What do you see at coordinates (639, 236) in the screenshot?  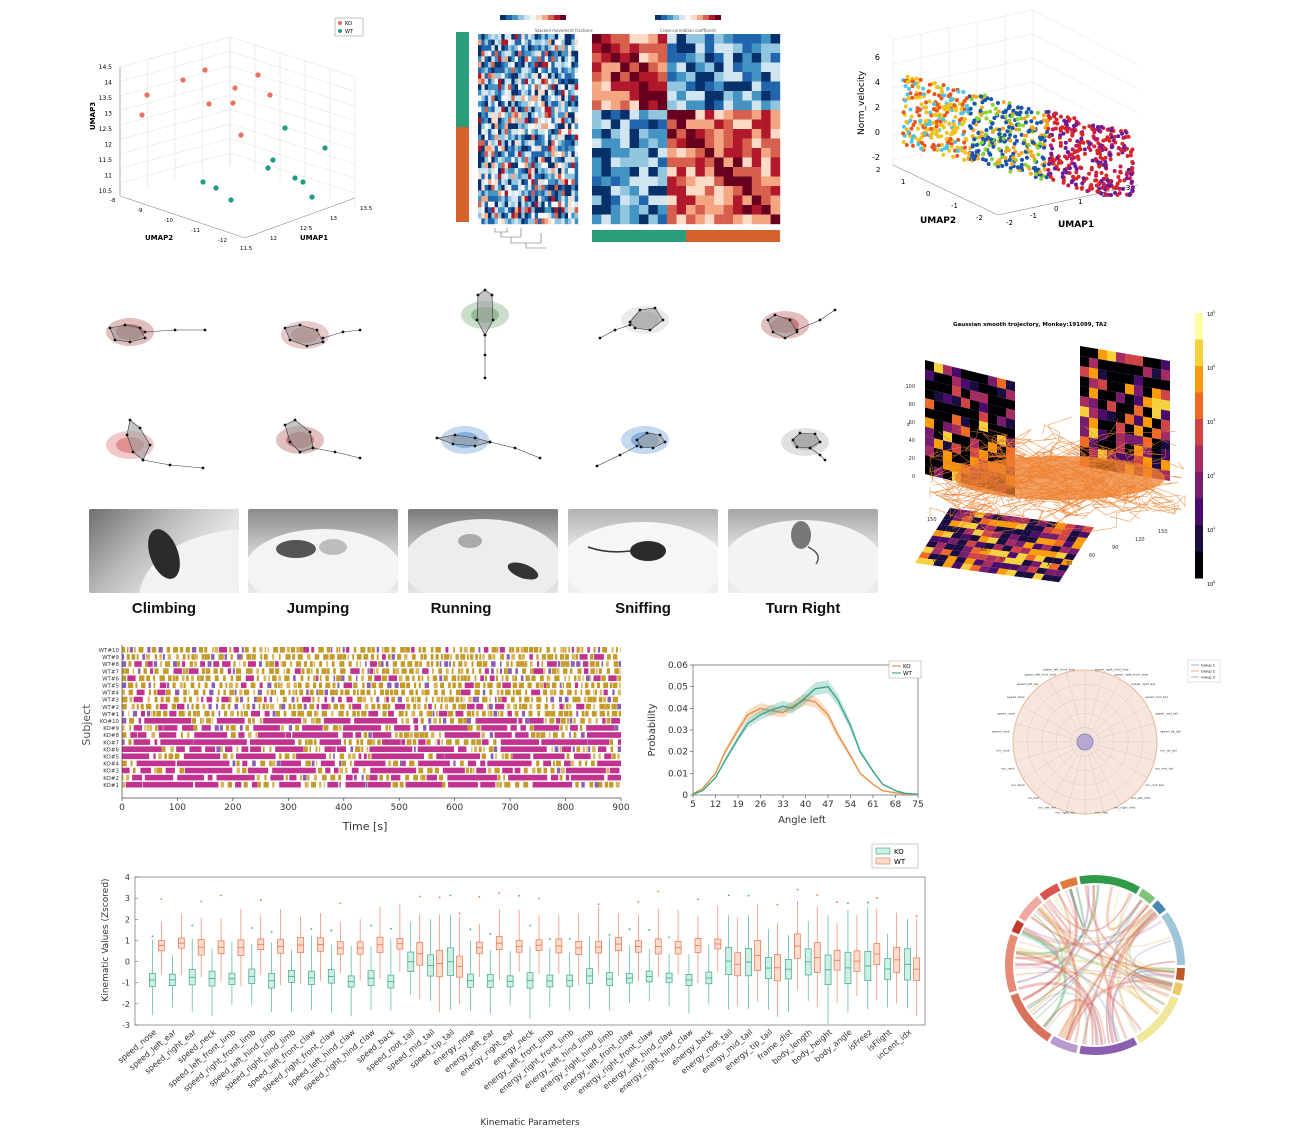 I see `bottom-bar-wt` at bounding box center [639, 236].